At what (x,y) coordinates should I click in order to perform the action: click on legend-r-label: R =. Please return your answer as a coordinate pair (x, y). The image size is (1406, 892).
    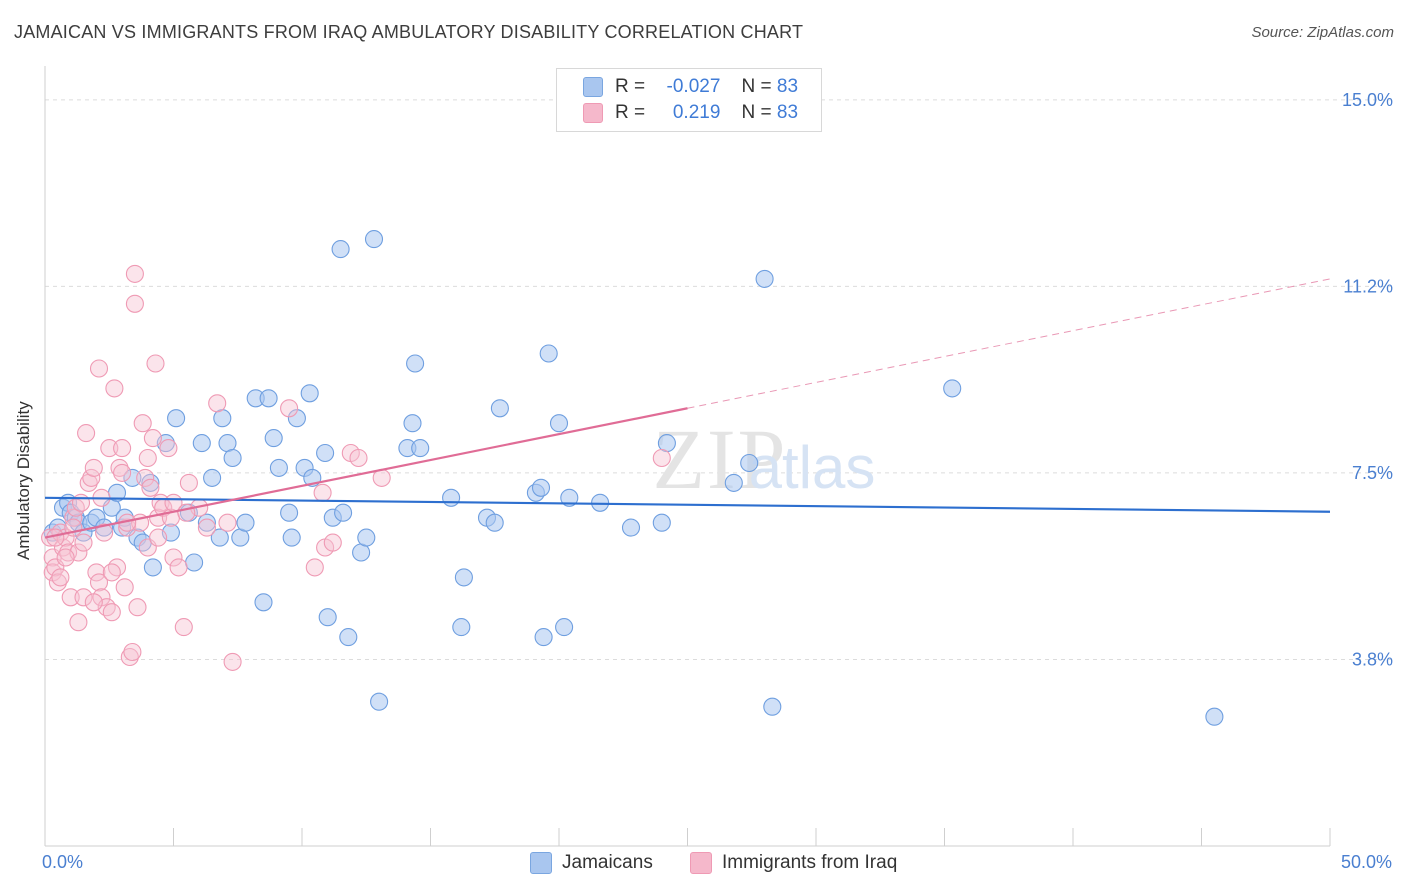
    Looking at the image, I should click on (630, 112).